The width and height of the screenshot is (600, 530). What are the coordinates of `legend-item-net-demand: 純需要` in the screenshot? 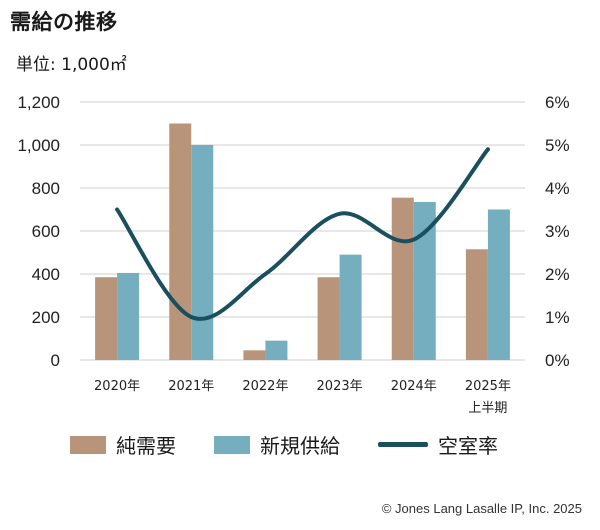 It's located at (123, 444).